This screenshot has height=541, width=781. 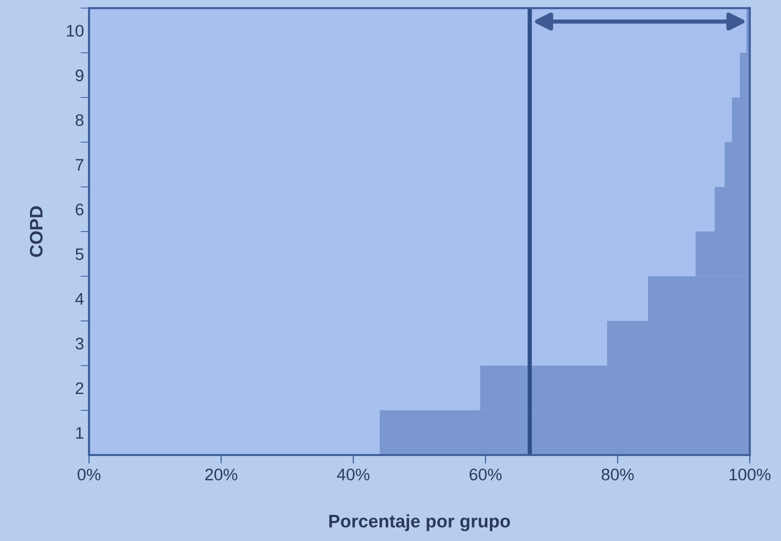 I want to click on y-tick-label: 8, so click(x=80, y=120).